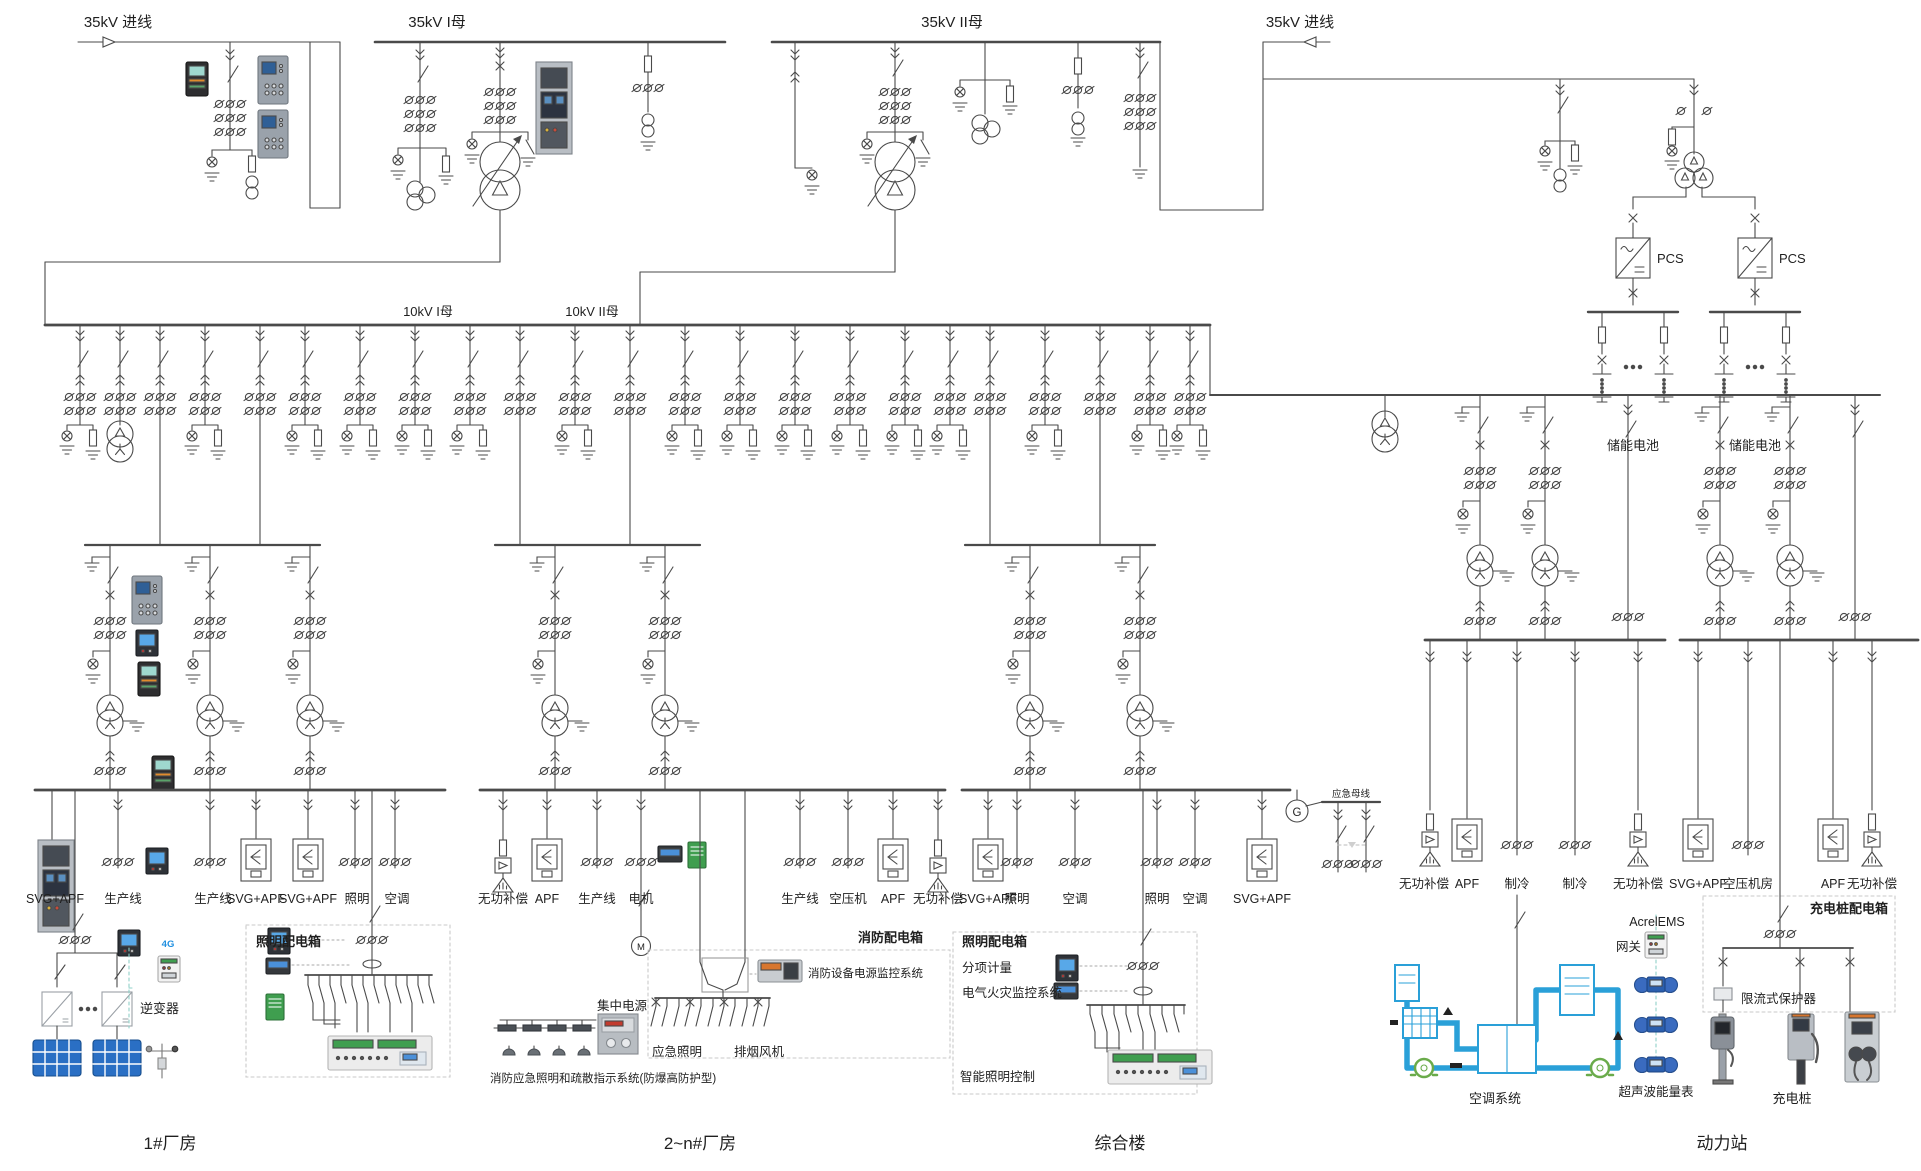 The height and width of the screenshot is (1171, 1921). Describe the element at coordinates (1495, 1098) in the screenshot. I see `hvac-label: 空调系统` at that location.